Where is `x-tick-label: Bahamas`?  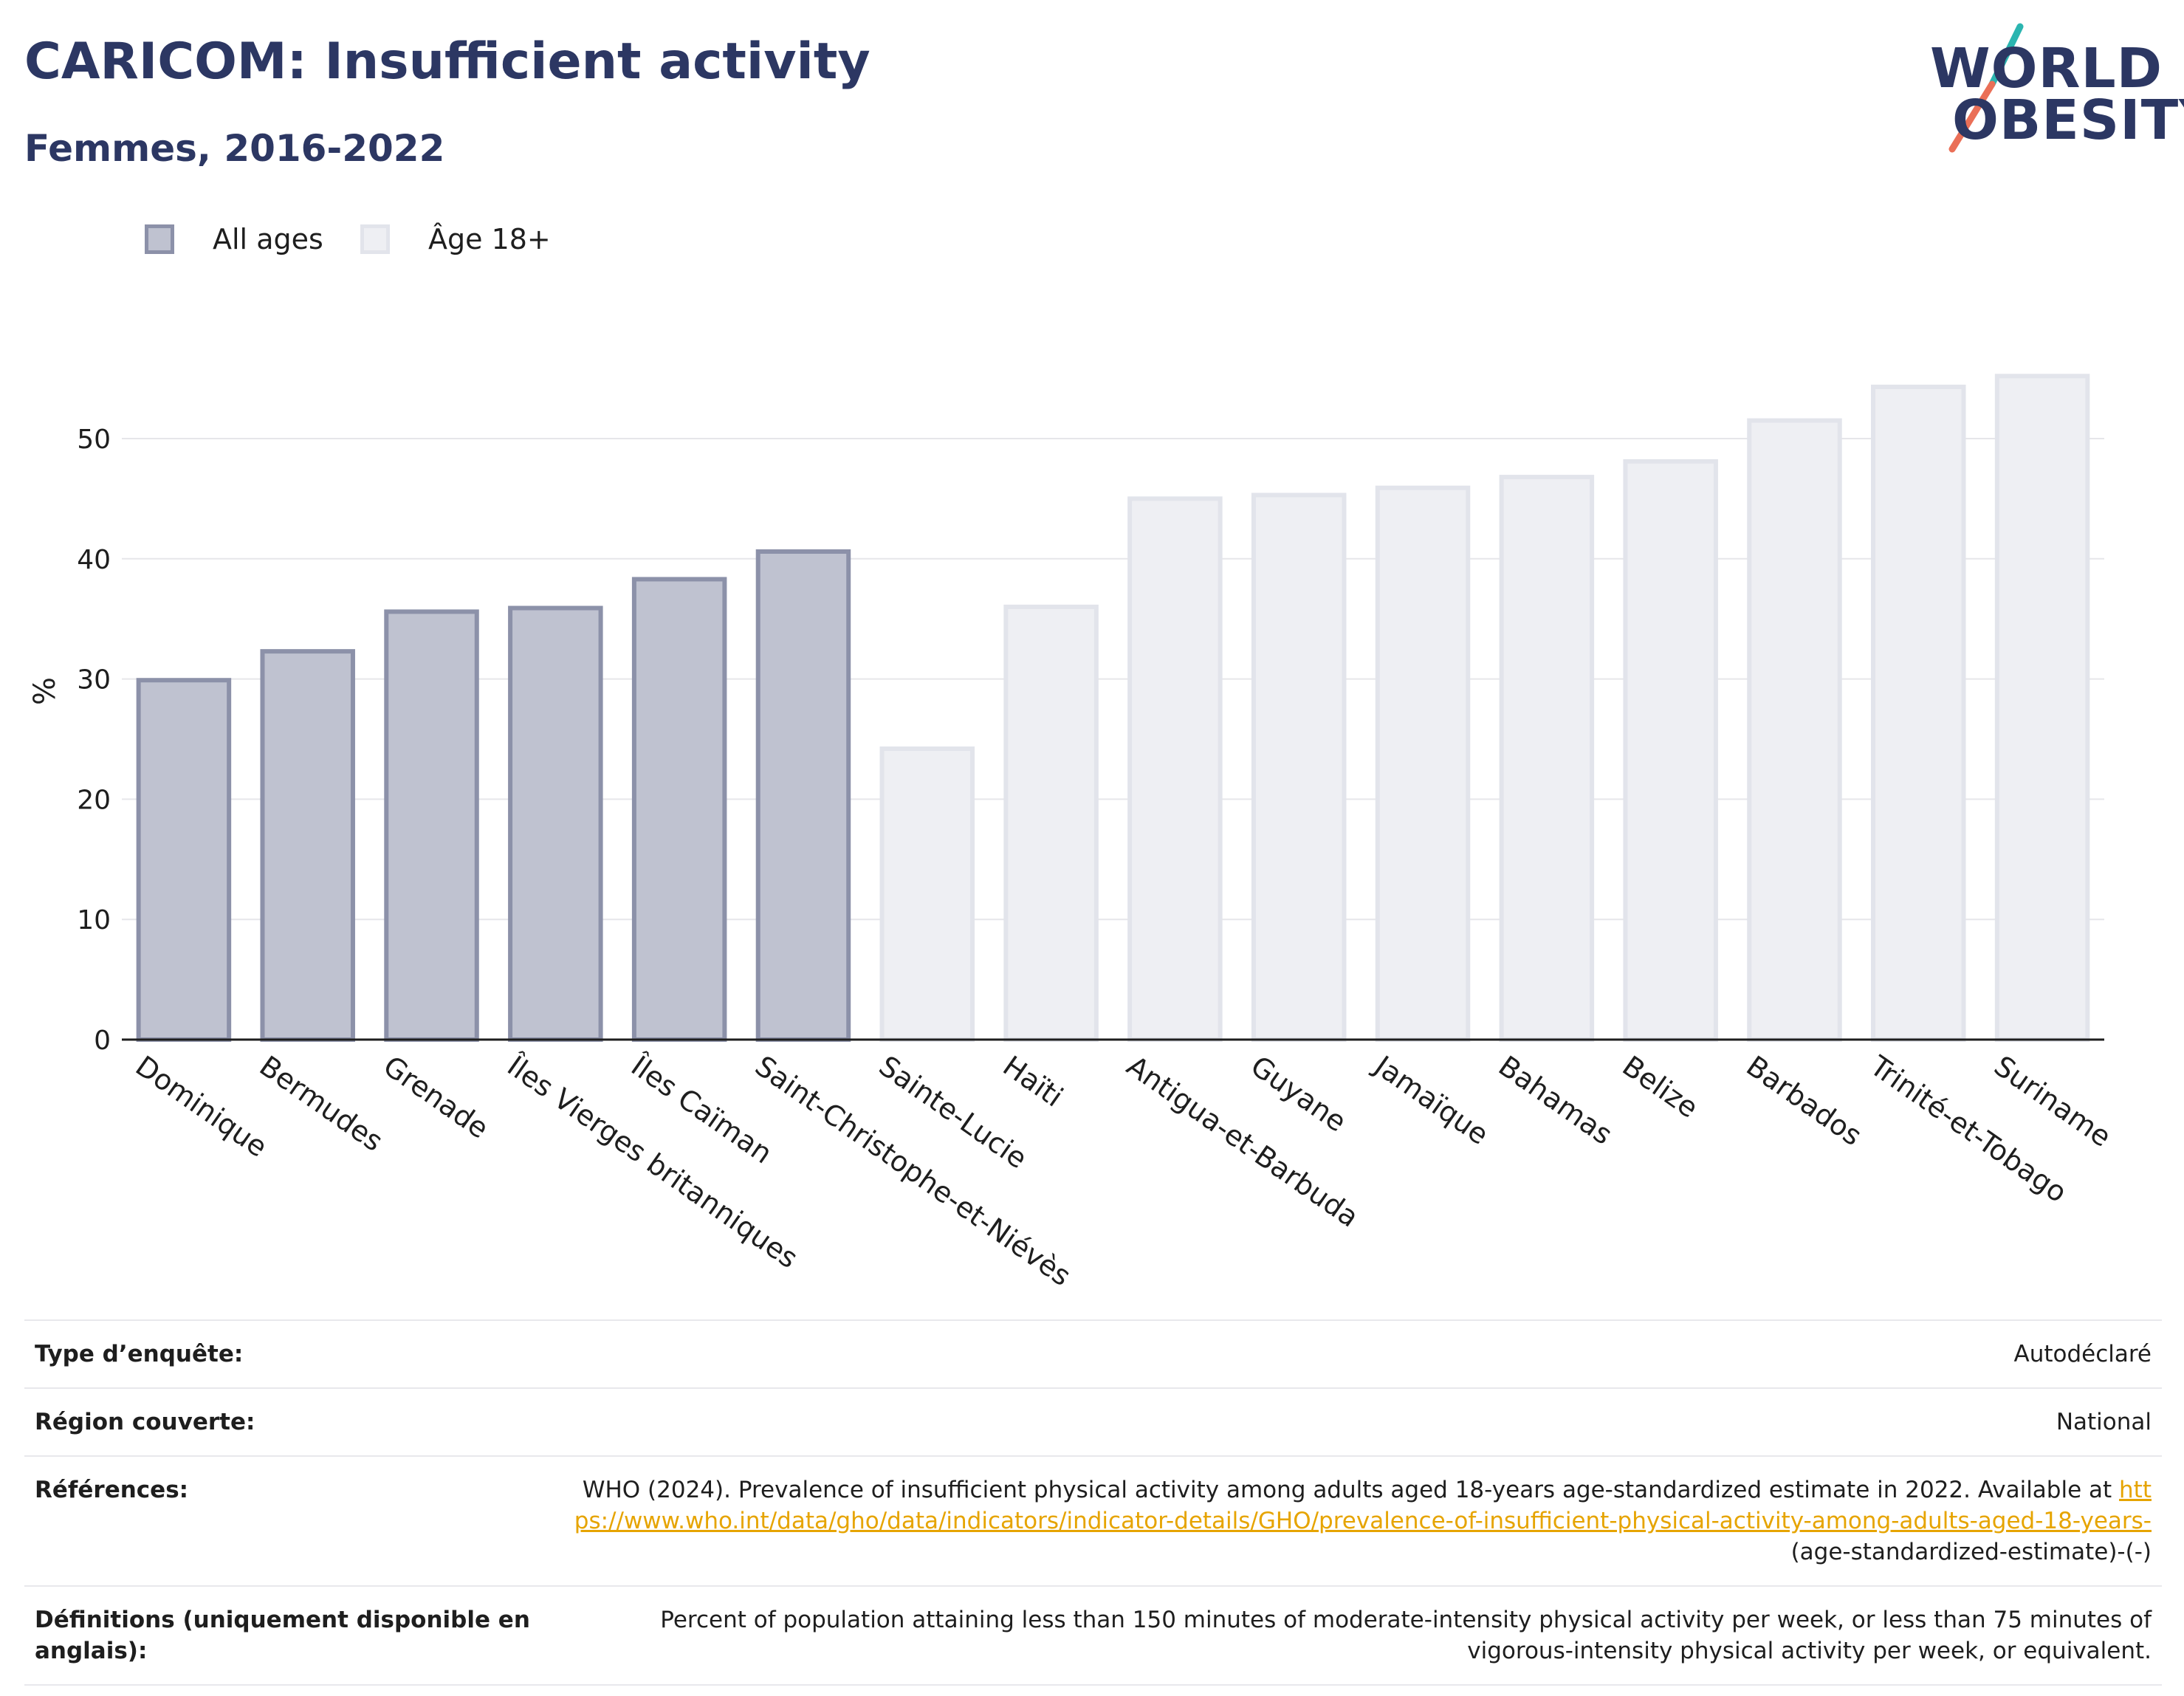 x-tick-label: Bahamas is located at coordinates (1556, 1099).